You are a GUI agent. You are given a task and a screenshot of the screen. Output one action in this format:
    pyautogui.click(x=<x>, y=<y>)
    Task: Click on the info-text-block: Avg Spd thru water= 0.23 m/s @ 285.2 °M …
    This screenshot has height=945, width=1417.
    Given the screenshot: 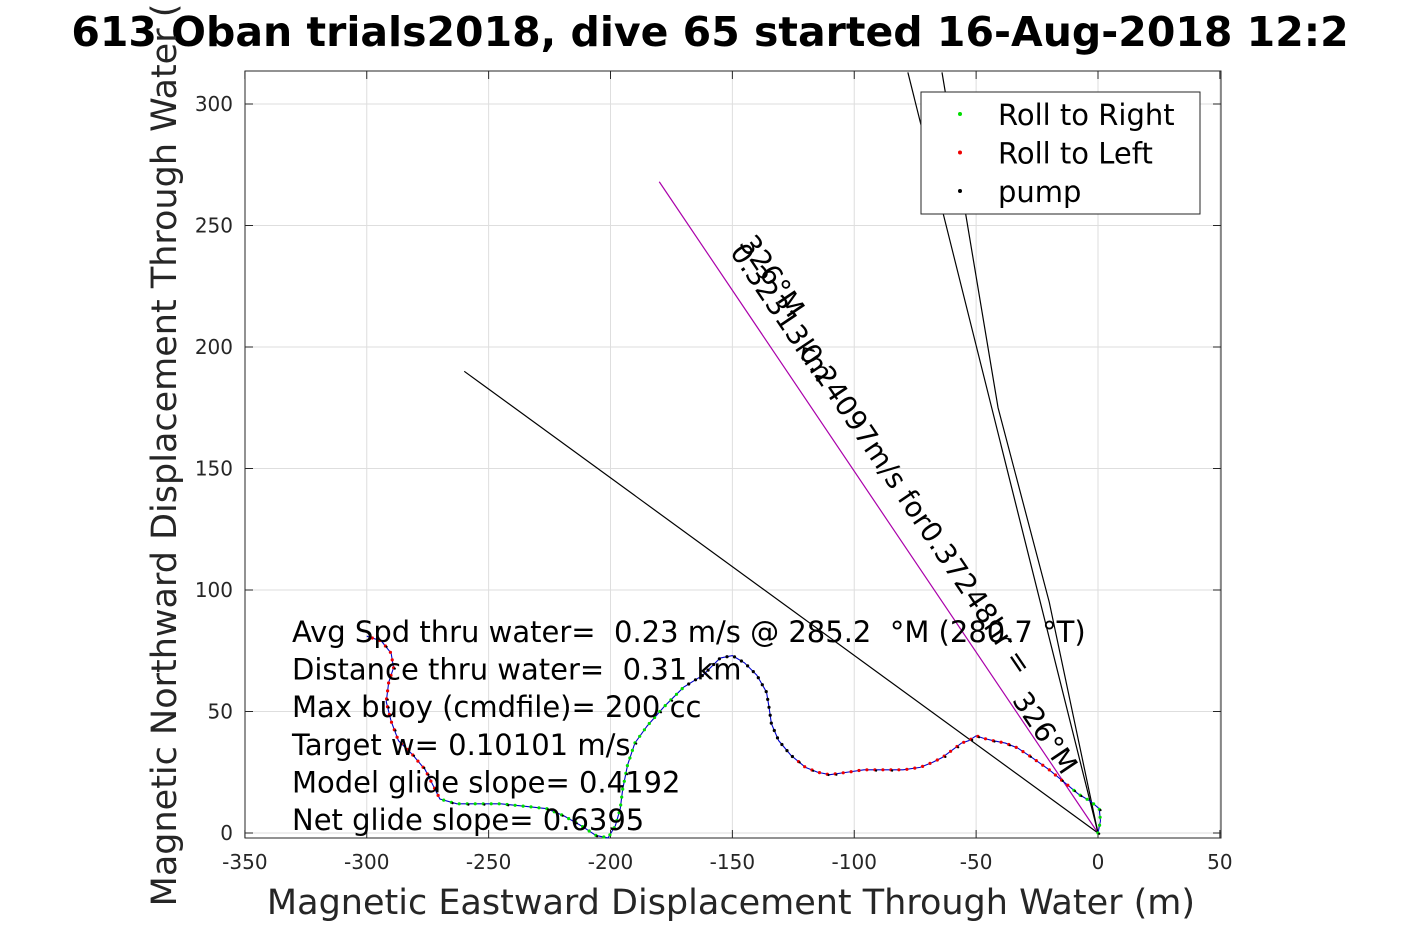 What is the action you would take?
    pyautogui.click(x=688, y=726)
    